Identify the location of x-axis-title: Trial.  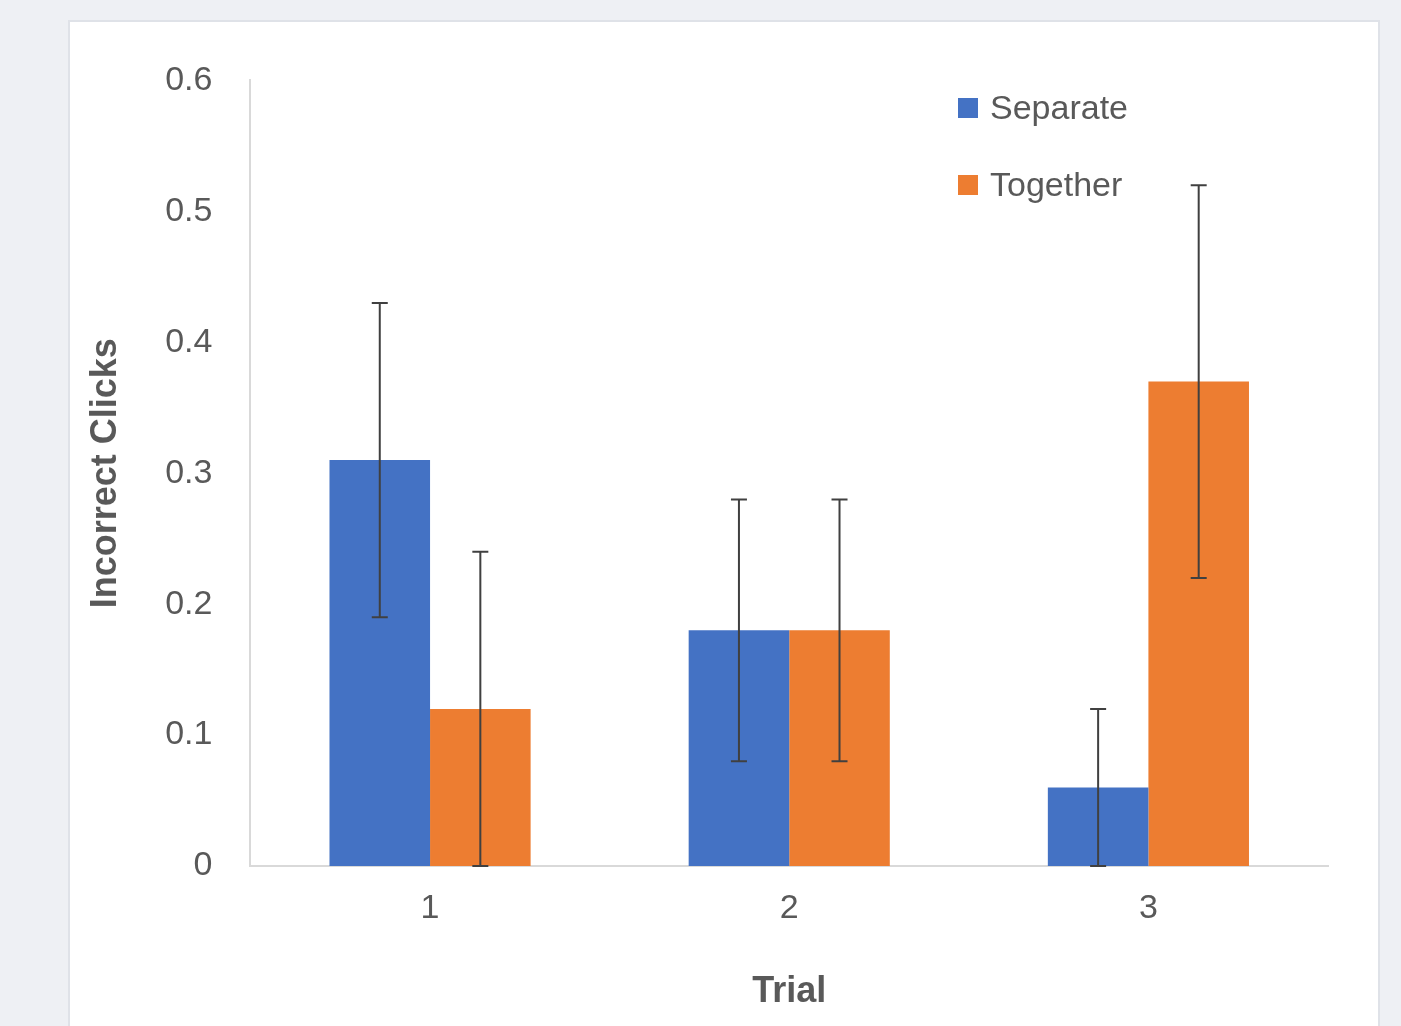
(789, 990).